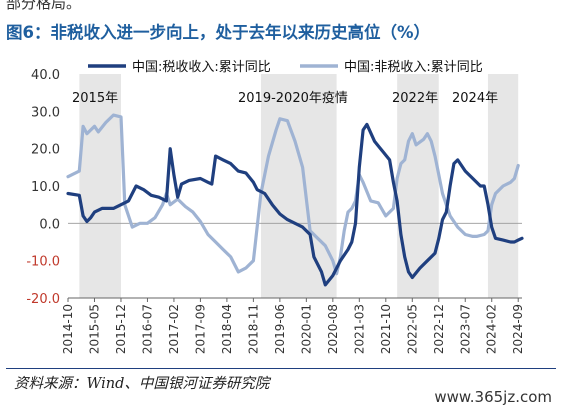 This screenshot has width=562, height=415. I want to click on source-note: 资料来源：Wind、中国银河证券研究院, so click(142, 384).